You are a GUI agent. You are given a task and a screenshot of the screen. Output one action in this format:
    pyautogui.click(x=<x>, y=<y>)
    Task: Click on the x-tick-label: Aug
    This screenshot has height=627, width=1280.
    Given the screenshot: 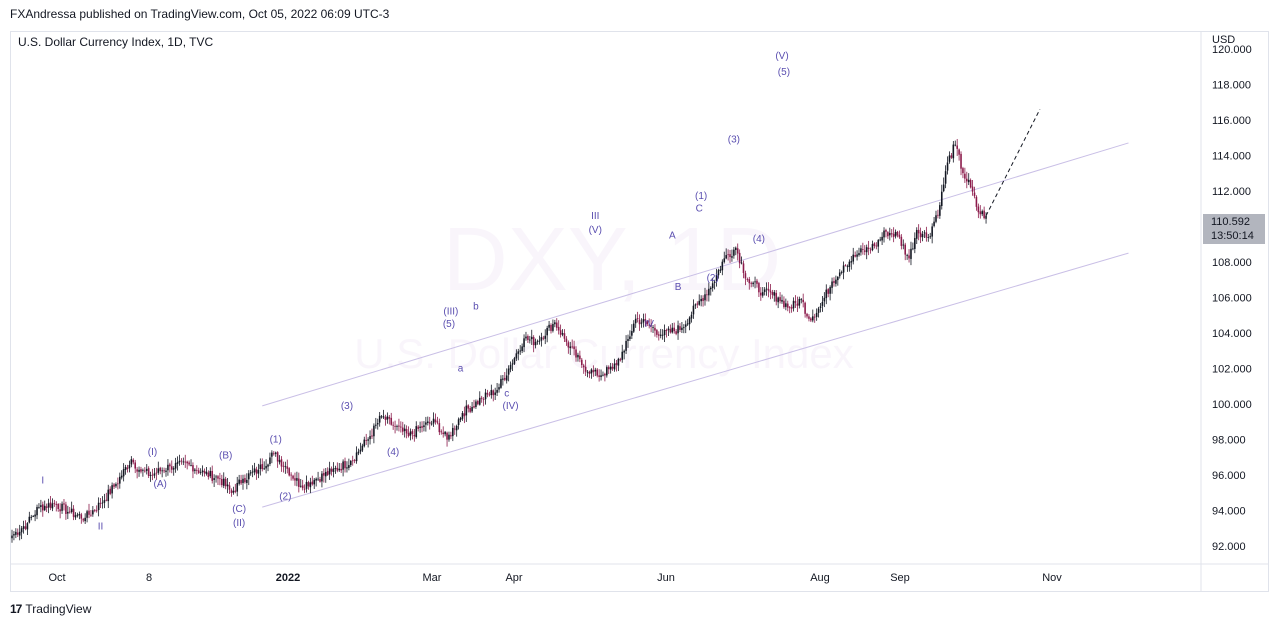 What is the action you would take?
    pyautogui.click(x=820, y=578)
    